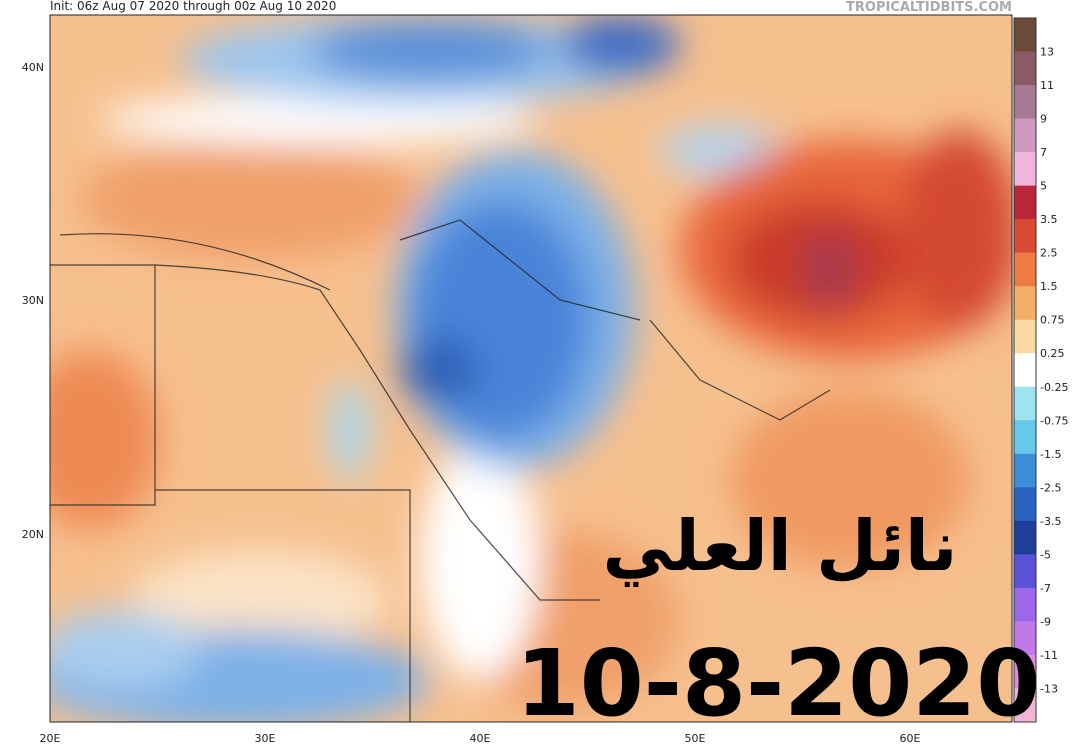 The image size is (1080, 754). What do you see at coordinates (1049, 253) in the screenshot?
I see `colorbar-label: 2.5` at bounding box center [1049, 253].